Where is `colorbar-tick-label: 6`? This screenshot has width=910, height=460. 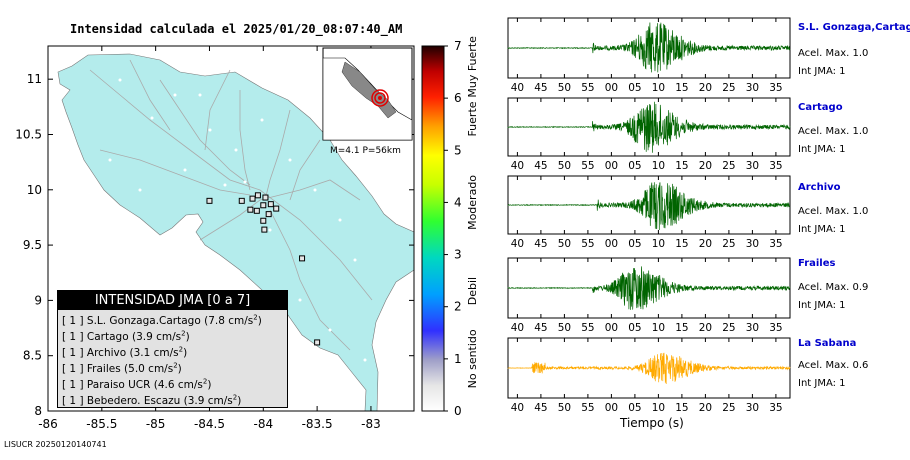
colorbar-tick-label: 6 is located at coordinates (458, 98).